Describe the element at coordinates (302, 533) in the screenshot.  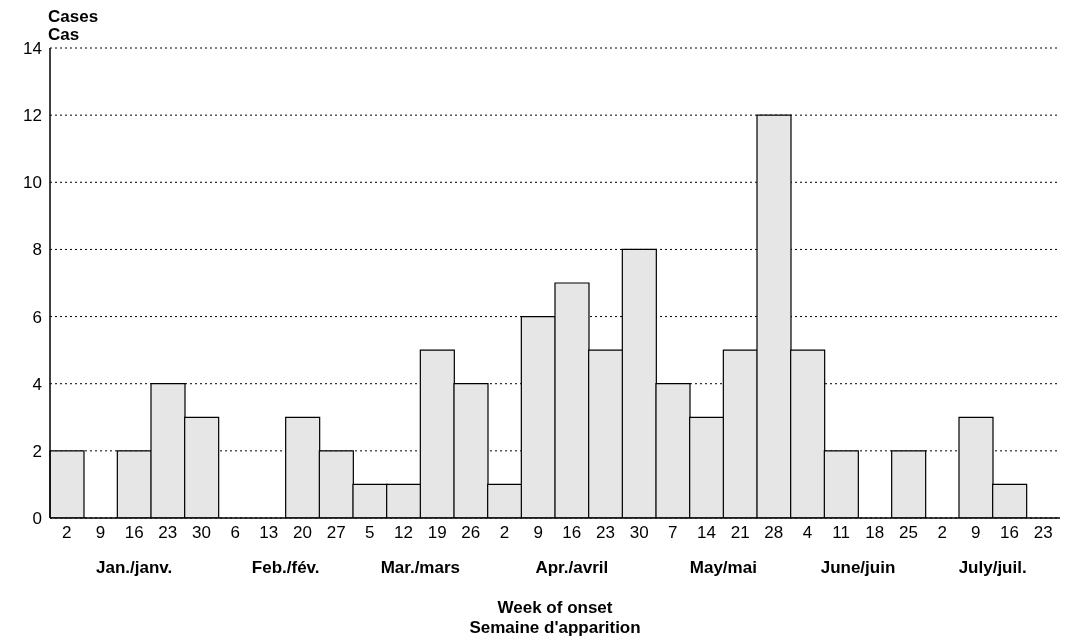
I see `x-tick-label: 20` at that location.